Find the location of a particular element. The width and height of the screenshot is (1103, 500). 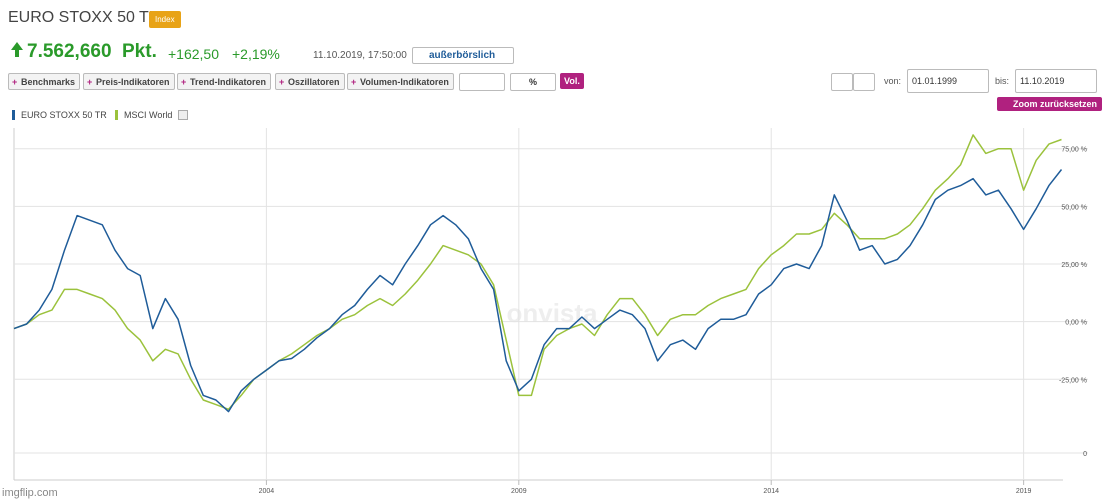

watermark: onvista is located at coordinates (552, 313).